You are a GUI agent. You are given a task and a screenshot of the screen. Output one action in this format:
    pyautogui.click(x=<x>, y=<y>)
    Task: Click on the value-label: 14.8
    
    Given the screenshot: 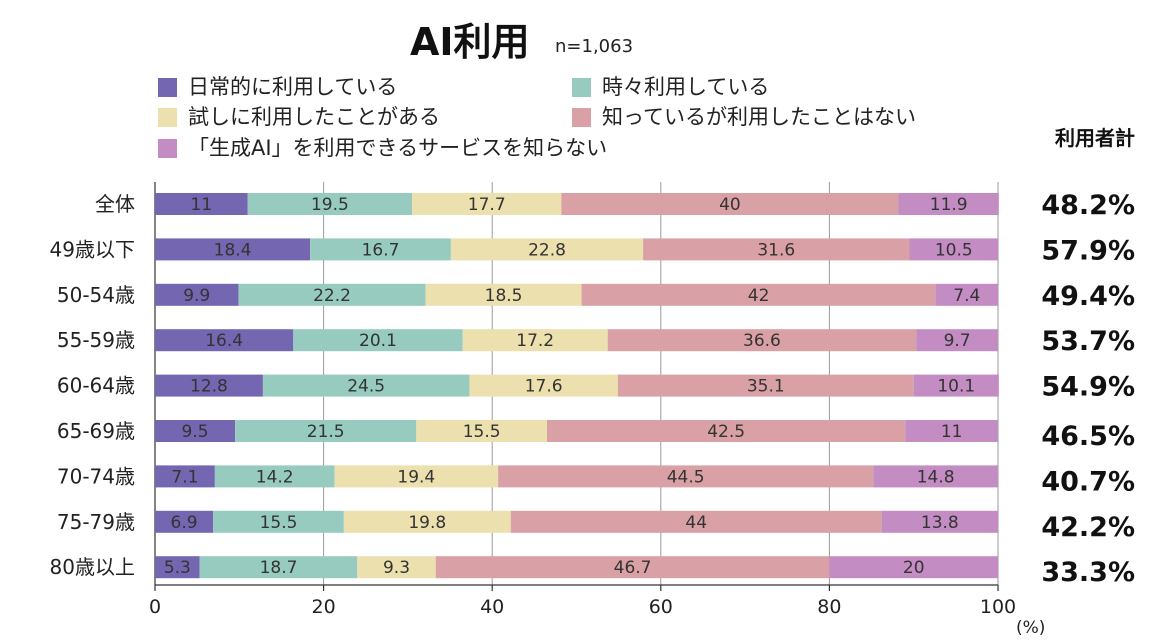 What is the action you would take?
    pyautogui.click(x=936, y=477)
    